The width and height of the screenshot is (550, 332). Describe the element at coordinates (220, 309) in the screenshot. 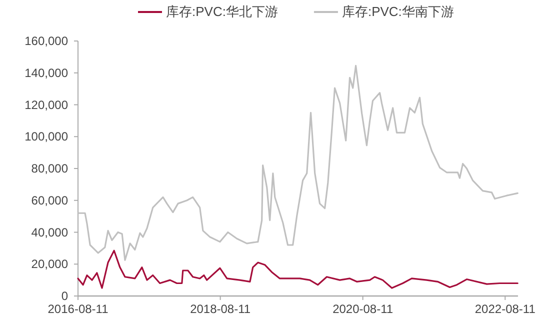

I see `xtick: 2018-08-11` at that location.